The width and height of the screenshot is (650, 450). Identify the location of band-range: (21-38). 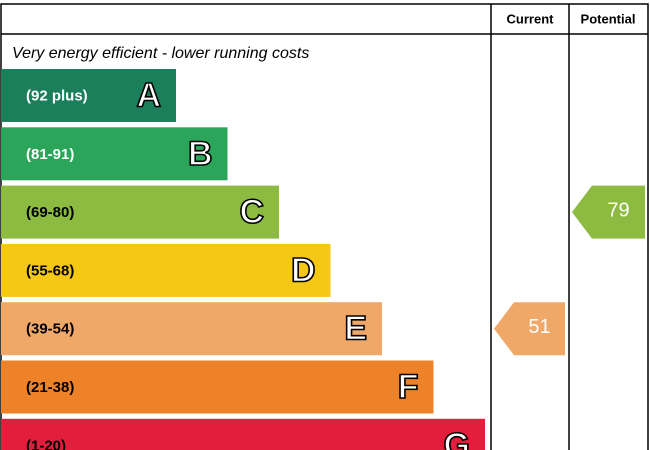
(50, 387).